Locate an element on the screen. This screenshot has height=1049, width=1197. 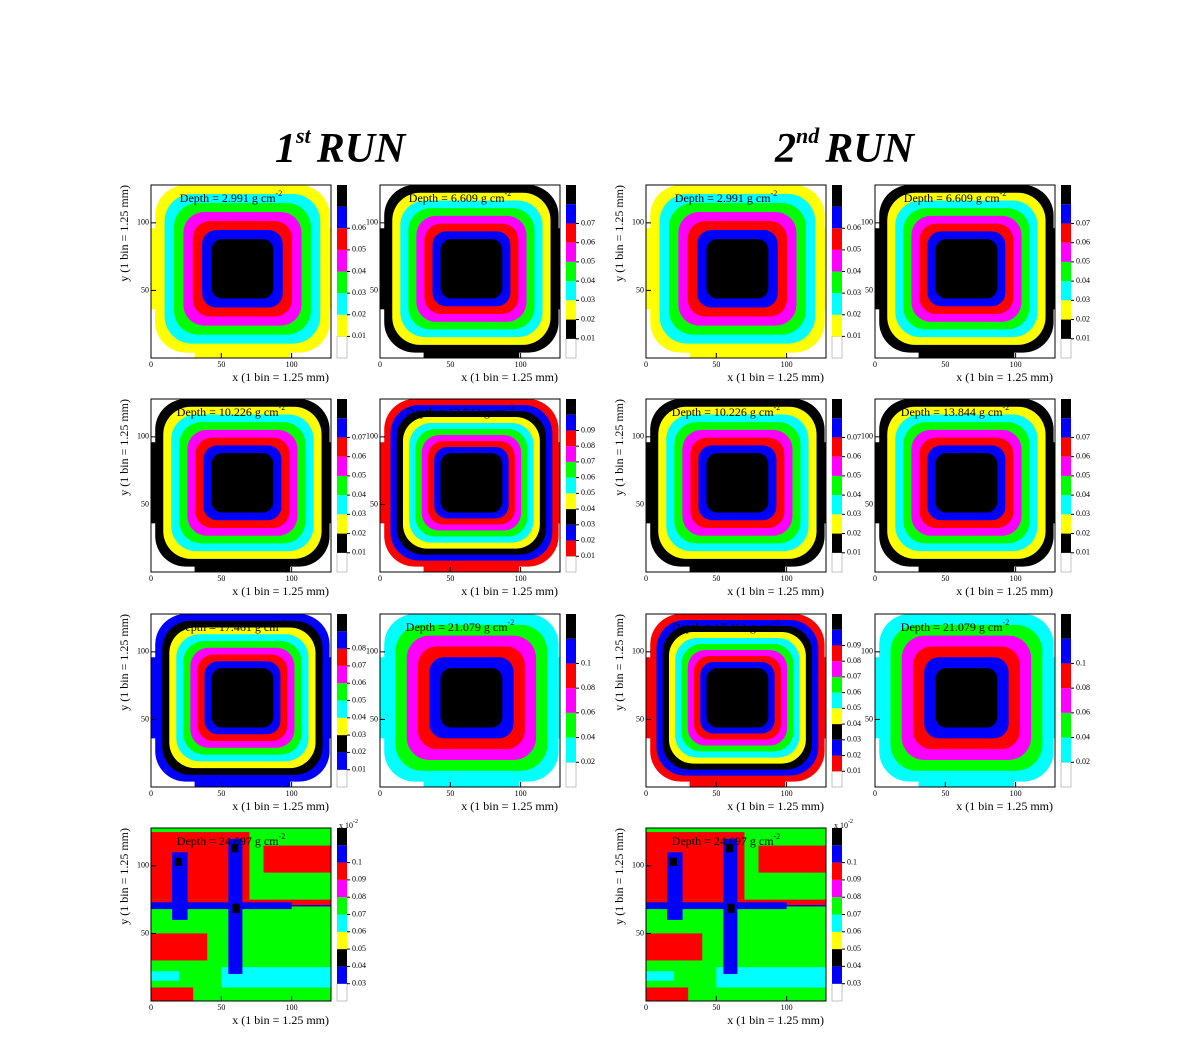
panel-title: Depth = 17.461 g cm-2 is located at coordinates (231, 626).